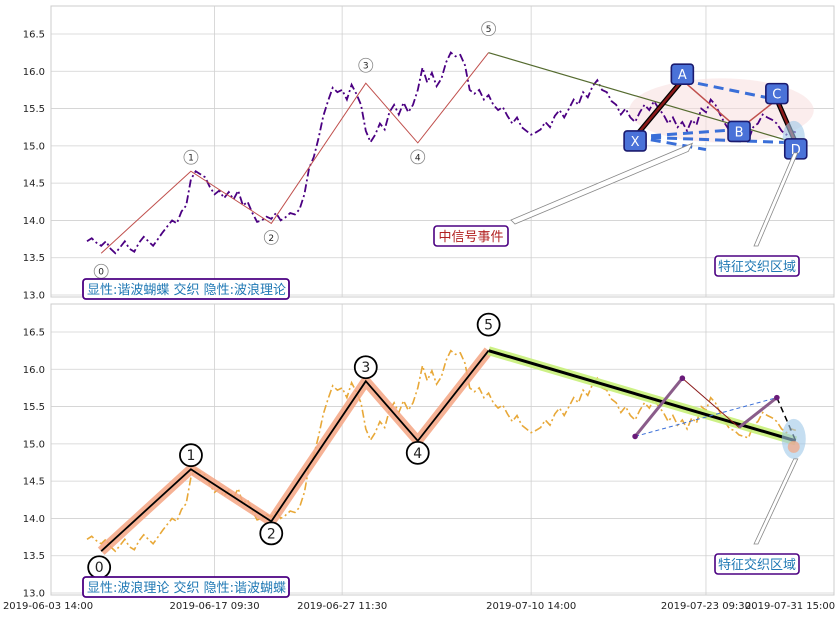 This screenshot has height=617, width=839. What do you see at coordinates (531, 606) in the screenshot?
I see `x-tick-label: 2019-07-10 14:00` at bounding box center [531, 606].